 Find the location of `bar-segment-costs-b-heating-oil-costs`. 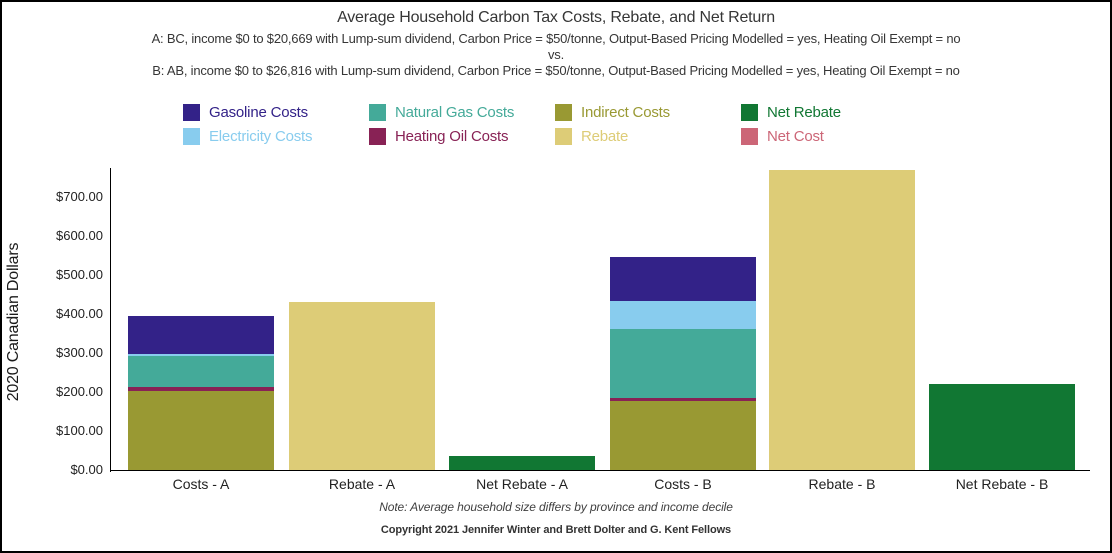

bar-segment-costs-b-heating-oil-costs is located at coordinates (683, 399).